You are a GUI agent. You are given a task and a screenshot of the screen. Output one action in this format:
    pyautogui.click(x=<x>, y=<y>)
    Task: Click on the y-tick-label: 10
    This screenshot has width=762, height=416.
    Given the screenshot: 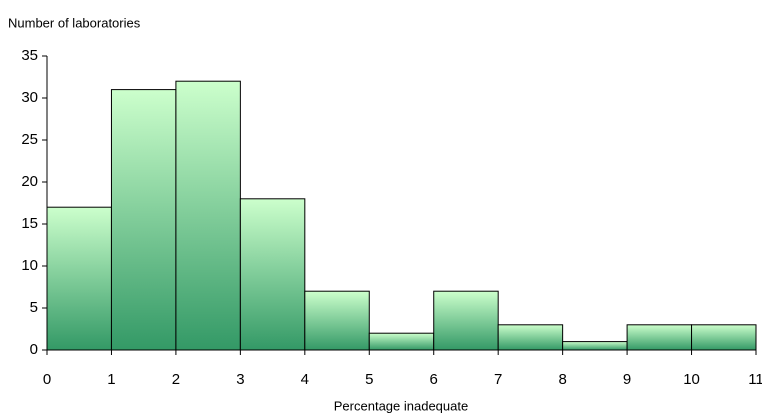 What is the action you would take?
    pyautogui.click(x=29, y=265)
    